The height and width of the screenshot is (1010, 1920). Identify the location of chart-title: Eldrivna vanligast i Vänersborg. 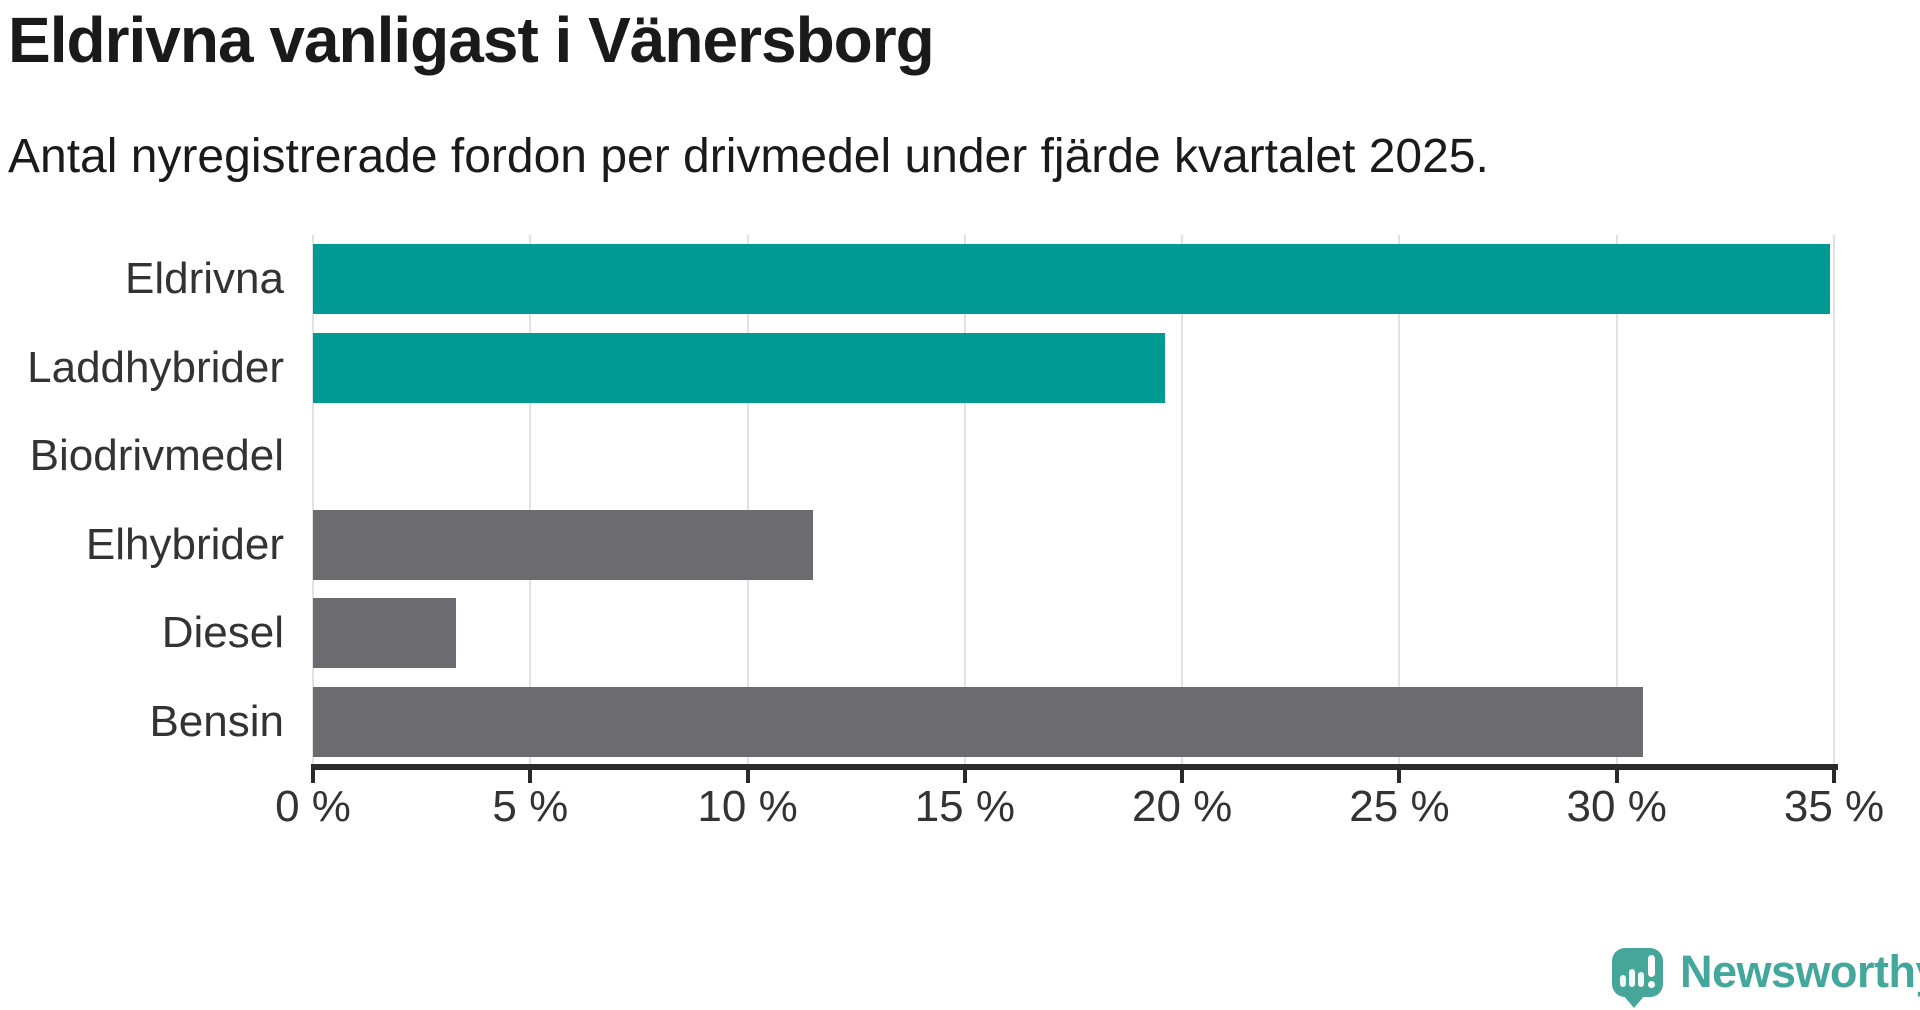
(471, 40).